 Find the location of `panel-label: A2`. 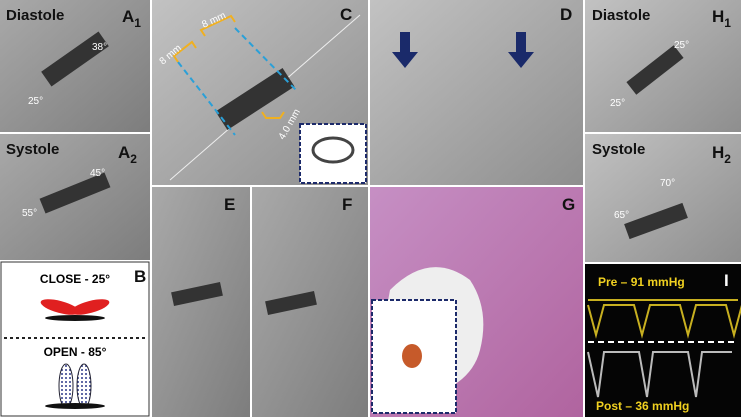

panel-label: A2 is located at coordinates (127, 154).